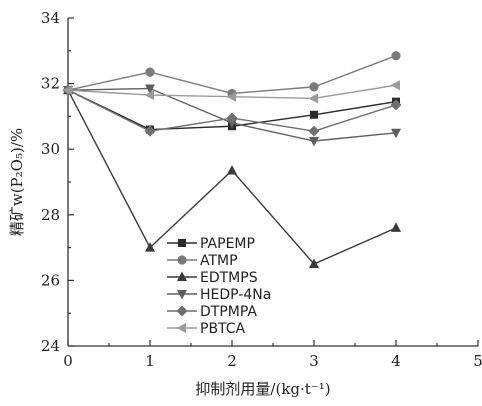 This screenshot has height=406, width=482. What do you see at coordinates (477, 361) in the screenshot?
I see `x-tick-label: 5` at bounding box center [477, 361].